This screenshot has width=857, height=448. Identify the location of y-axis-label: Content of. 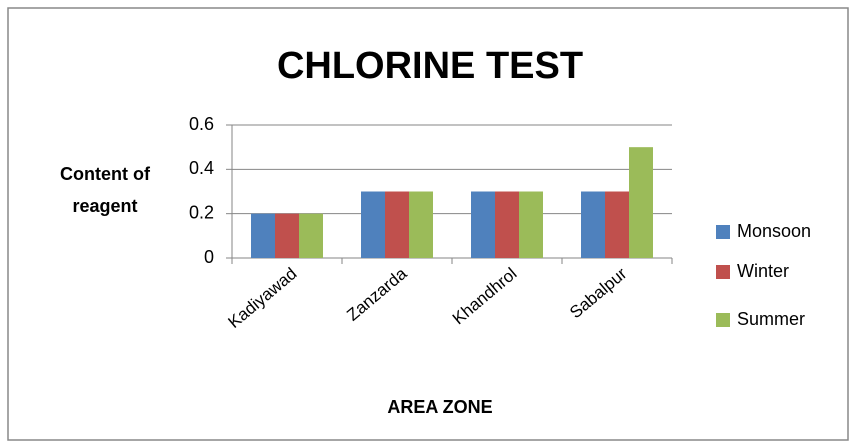
(105, 174).